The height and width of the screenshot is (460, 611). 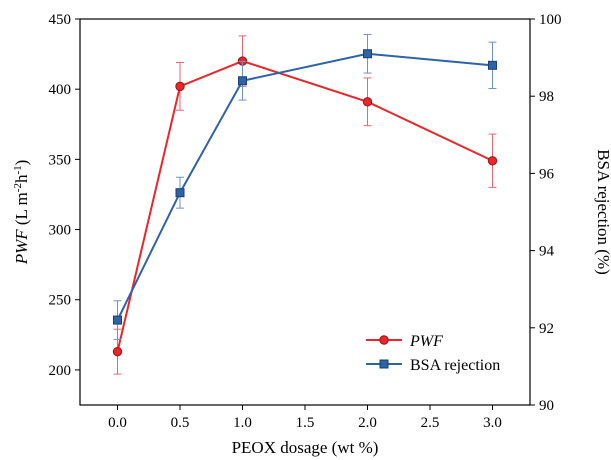 What do you see at coordinates (367, 423) in the screenshot?
I see `x-tick-label: 2.0` at bounding box center [367, 423].